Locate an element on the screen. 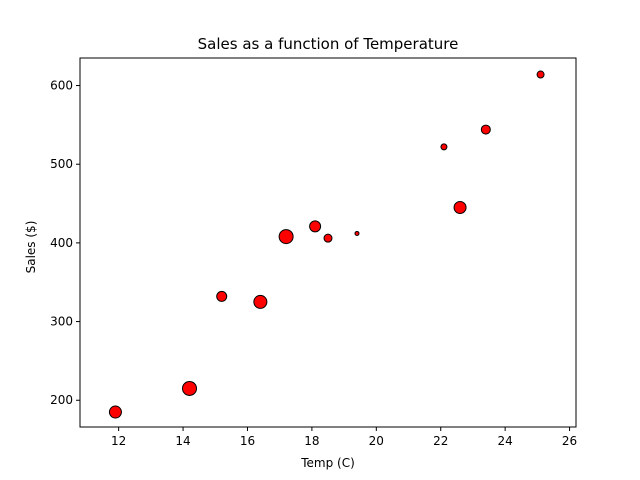 This screenshot has height=480, width=640. x-axis-ticks: 12 14 16 18 20 22 24 26 is located at coordinates (344, 437).